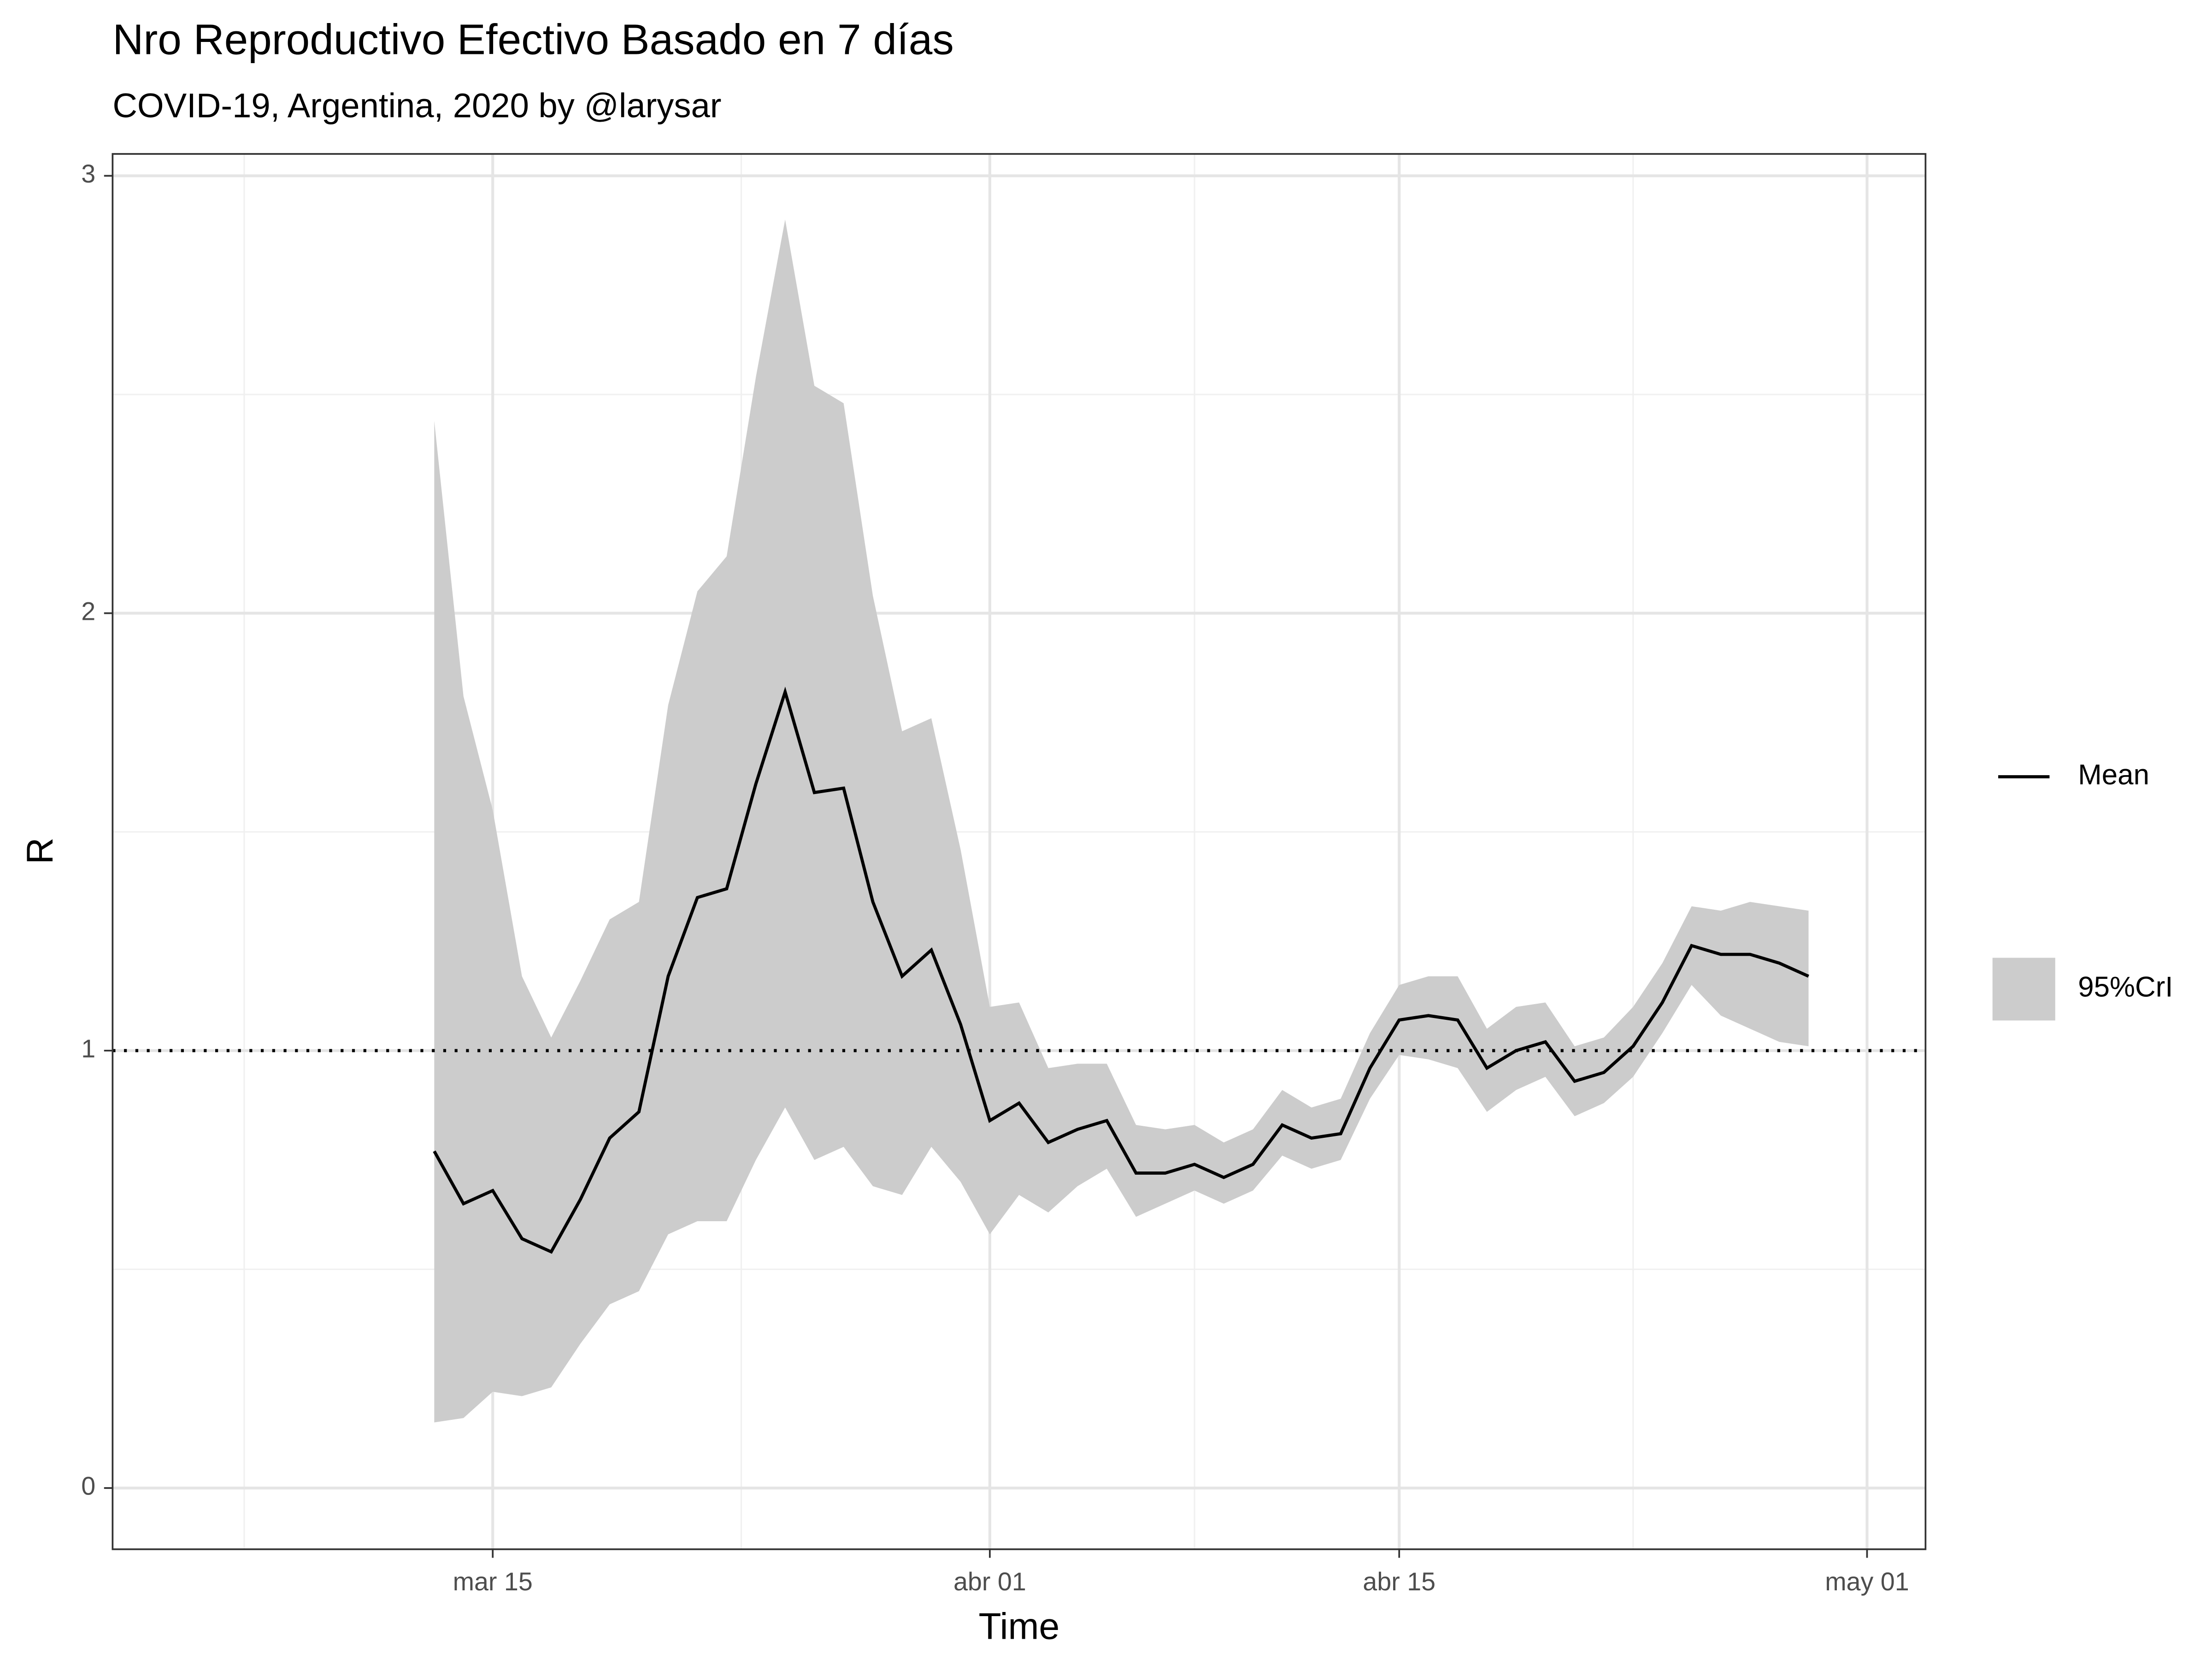 Image resolution: width=2212 pixels, height=1659 pixels. What do you see at coordinates (2113, 775) in the screenshot?
I see `legend-label: Mean` at bounding box center [2113, 775].